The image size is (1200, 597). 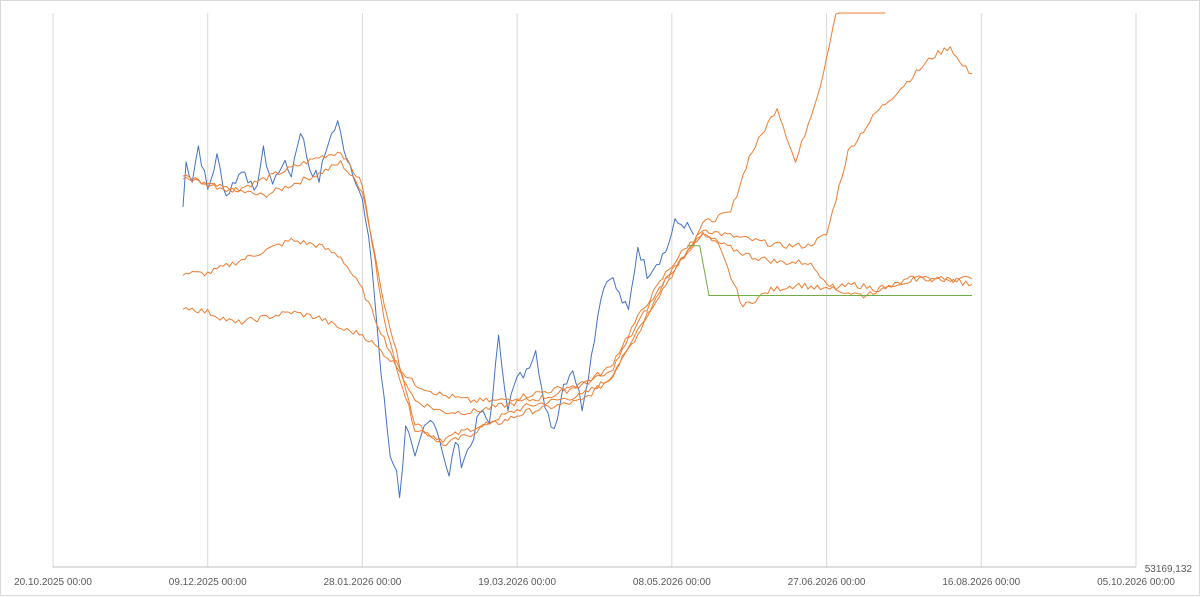 I want to click on x-tick-label: 28.01.2026 00:00, so click(x=362, y=582).